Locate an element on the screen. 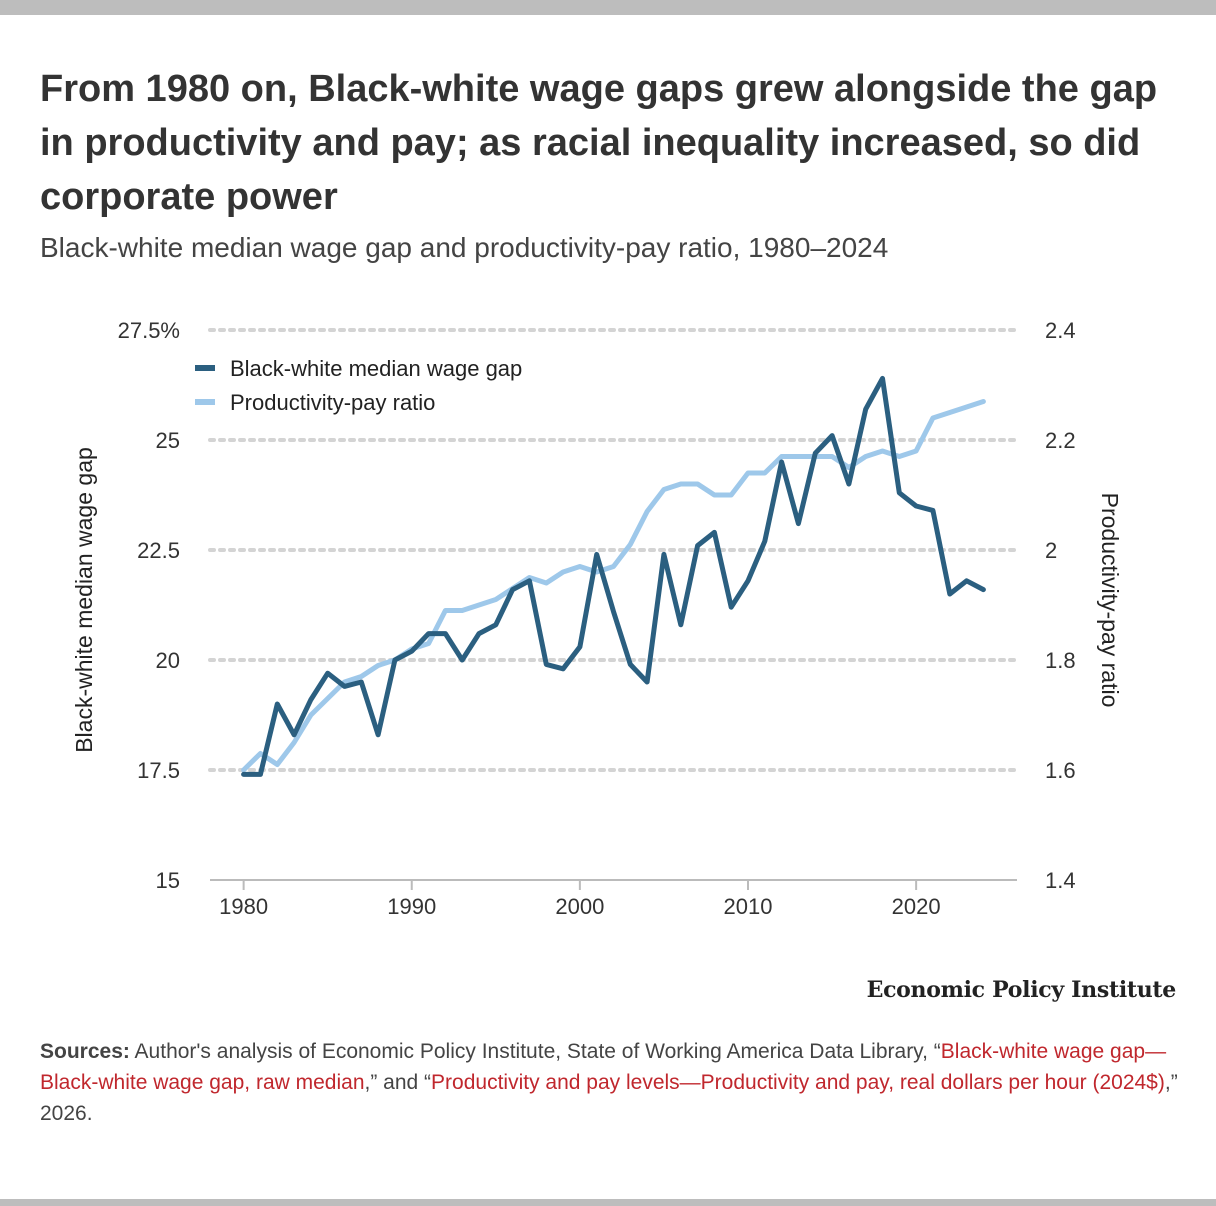 Image resolution: width=1216 pixels, height=1206 pixels. y-left-tick-label: 20 is located at coordinates (168, 660).